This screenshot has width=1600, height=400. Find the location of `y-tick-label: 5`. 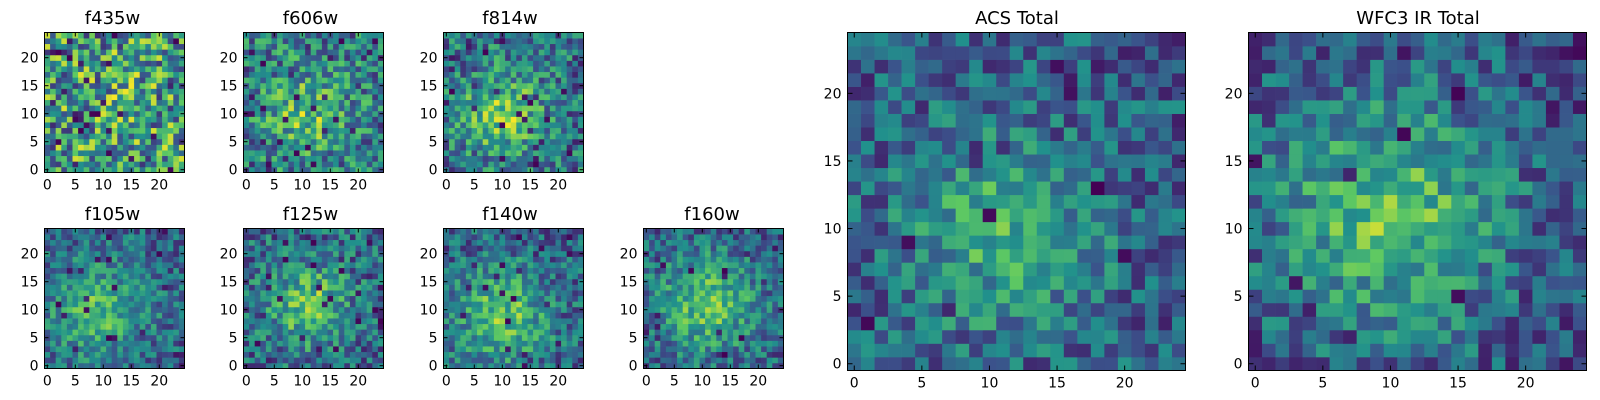

y-tick-label: 5 is located at coordinates (34, 339).